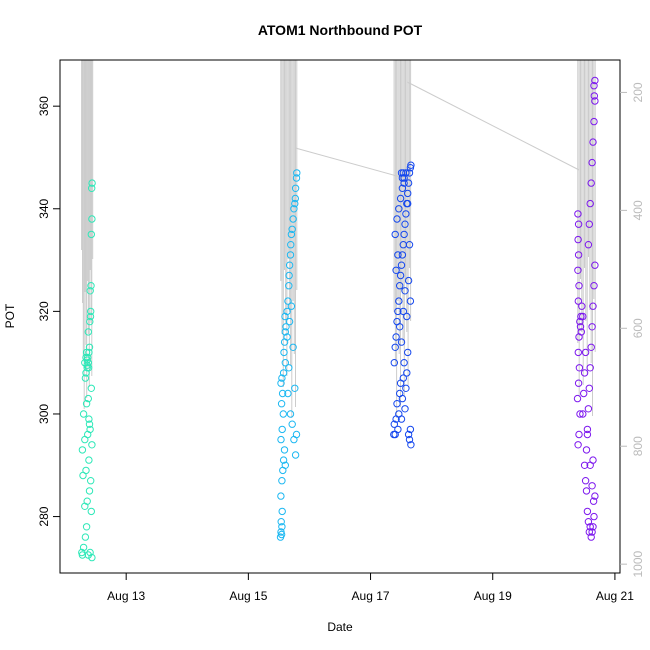 This screenshot has width=650, height=650. I want to click on y-axis-label: POT, so click(10, 315).